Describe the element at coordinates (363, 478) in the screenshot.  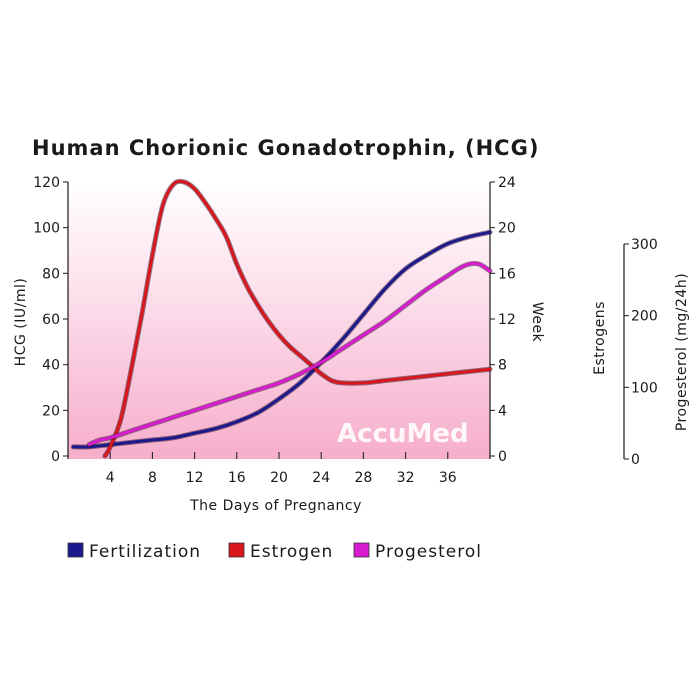
I see `x-tick-label: 28` at that location.